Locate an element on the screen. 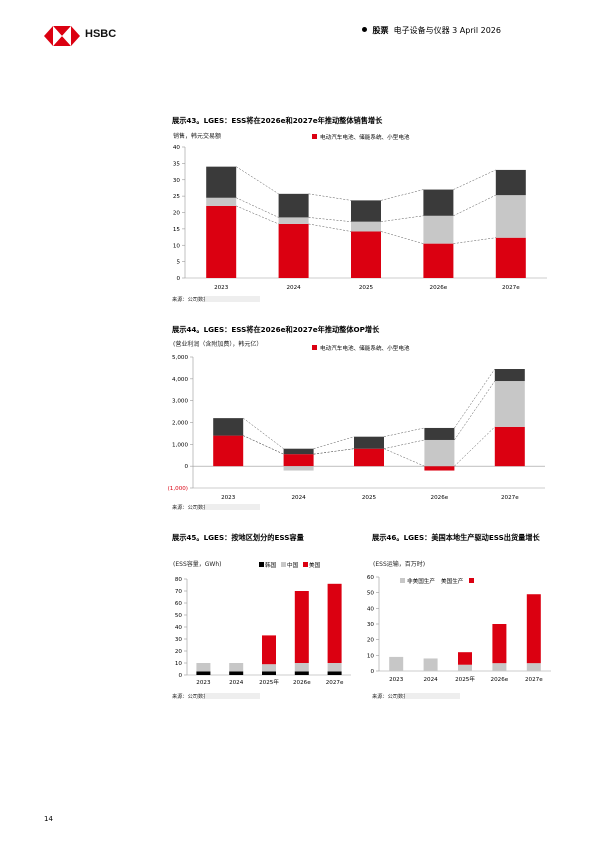  y-tick-label: 5,000 is located at coordinates (180, 358).